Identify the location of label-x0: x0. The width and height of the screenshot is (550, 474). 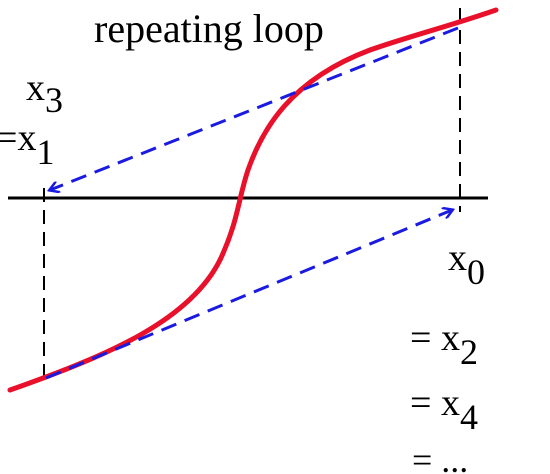
(466, 264).